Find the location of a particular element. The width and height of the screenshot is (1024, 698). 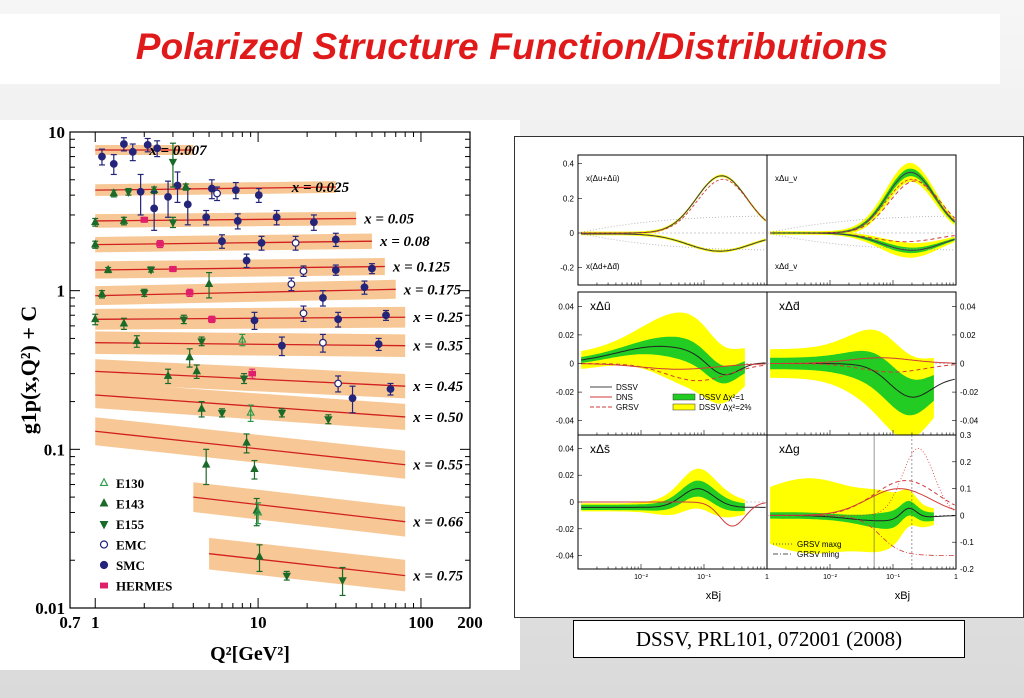

legend-marker-e143 is located at coordinates (104, 502).